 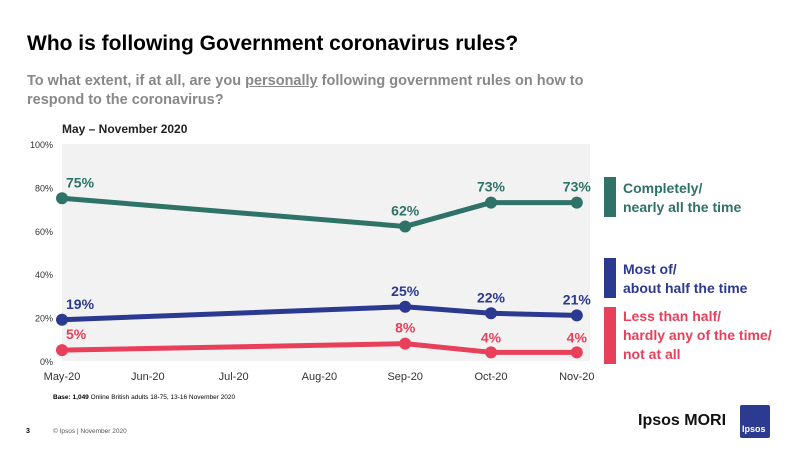 What do you see at coordinates (44, 232) in the screenshot?
I see `y-tick-label: 60%` at bounding box center [44, 232].